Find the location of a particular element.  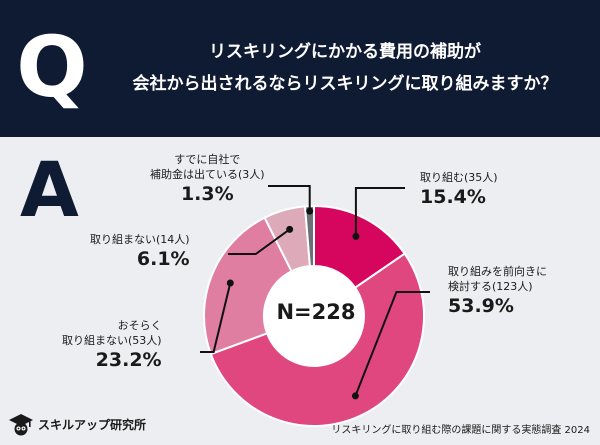

slice-label-sudeni: すでに自社で 補助金は出ている(3人) 1.3% is located at coordinates (207, 179).